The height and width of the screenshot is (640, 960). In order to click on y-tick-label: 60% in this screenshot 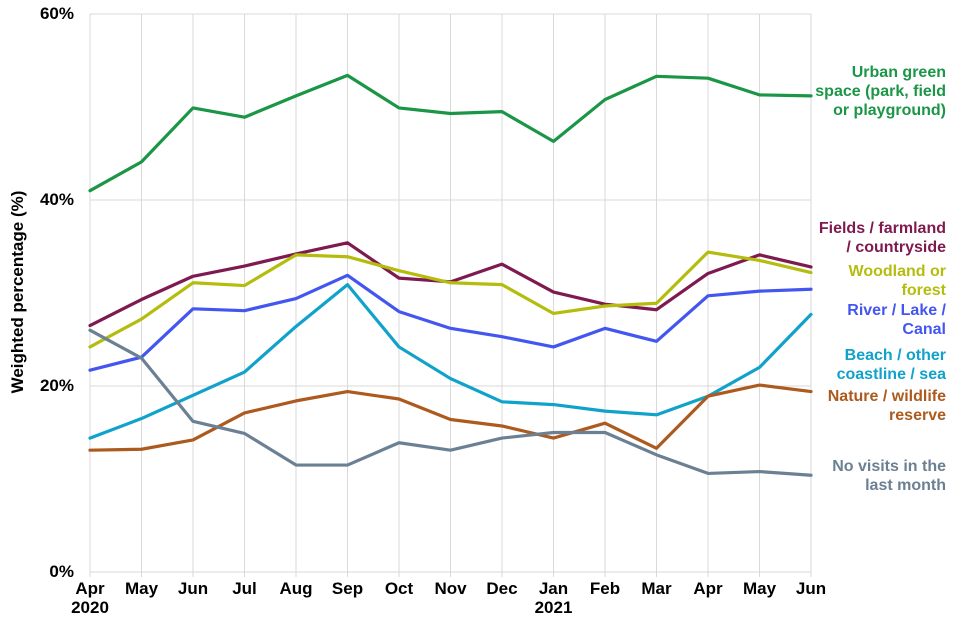, I will do `click(56, 13)`.